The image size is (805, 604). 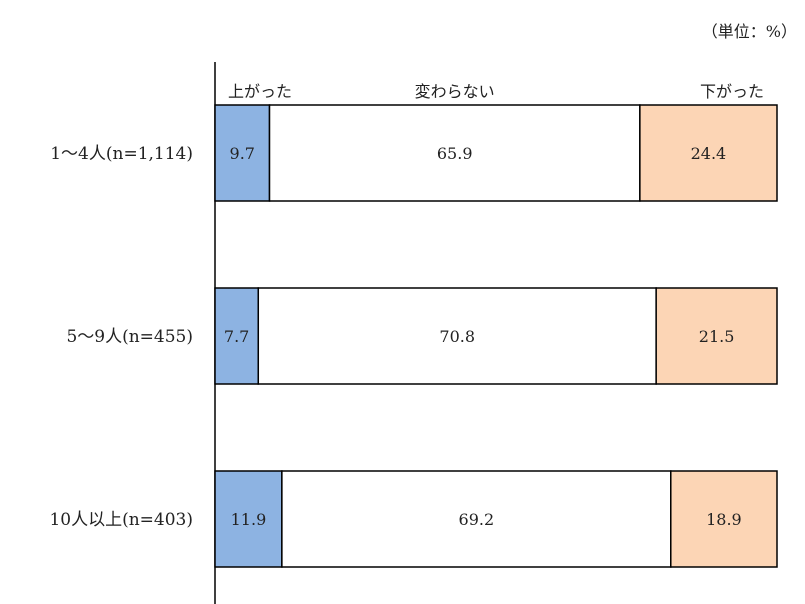 I want to click on data-label-0-2: 24.4, so click(x=709, y=153).